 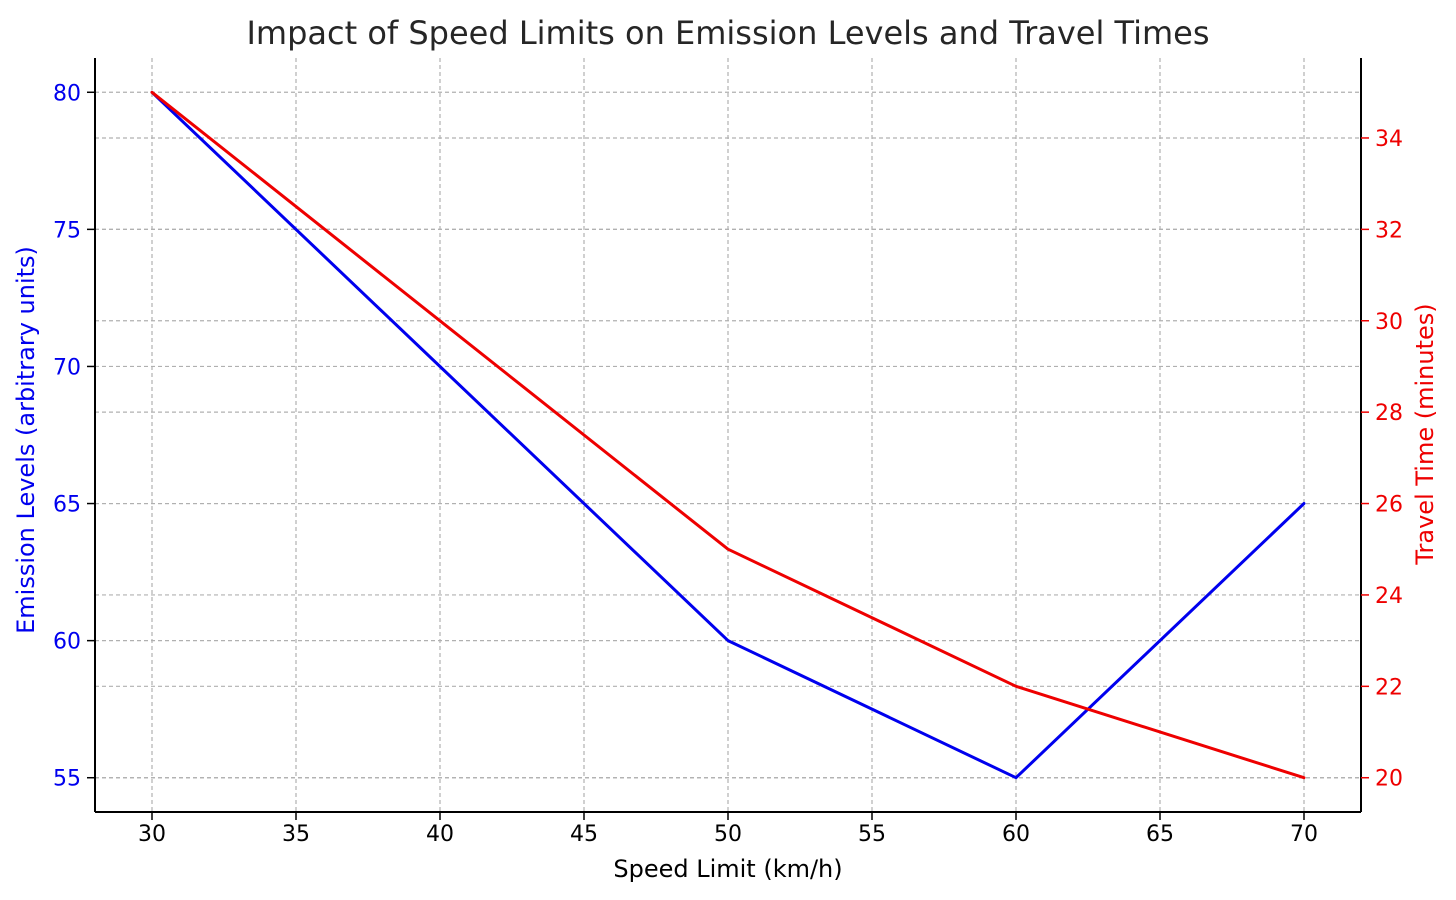 What do you see at coordinates (584, 834) in the screenshot?
I see `x-tick-label: 45` at bounding box center [584, 834].